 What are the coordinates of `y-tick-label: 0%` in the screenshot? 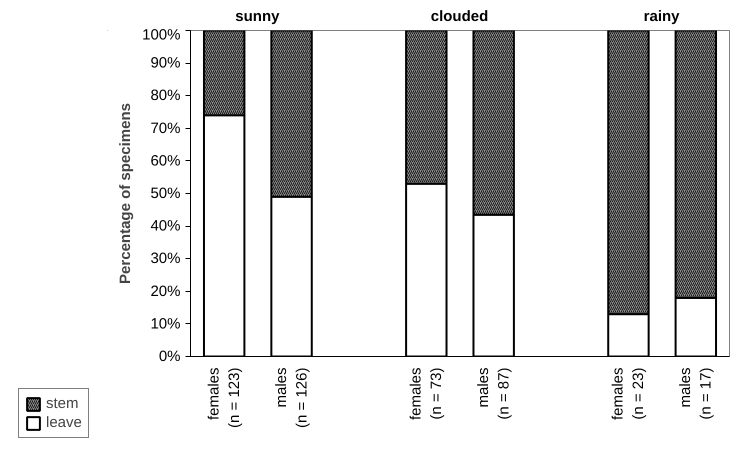 It's located at (169, 356).